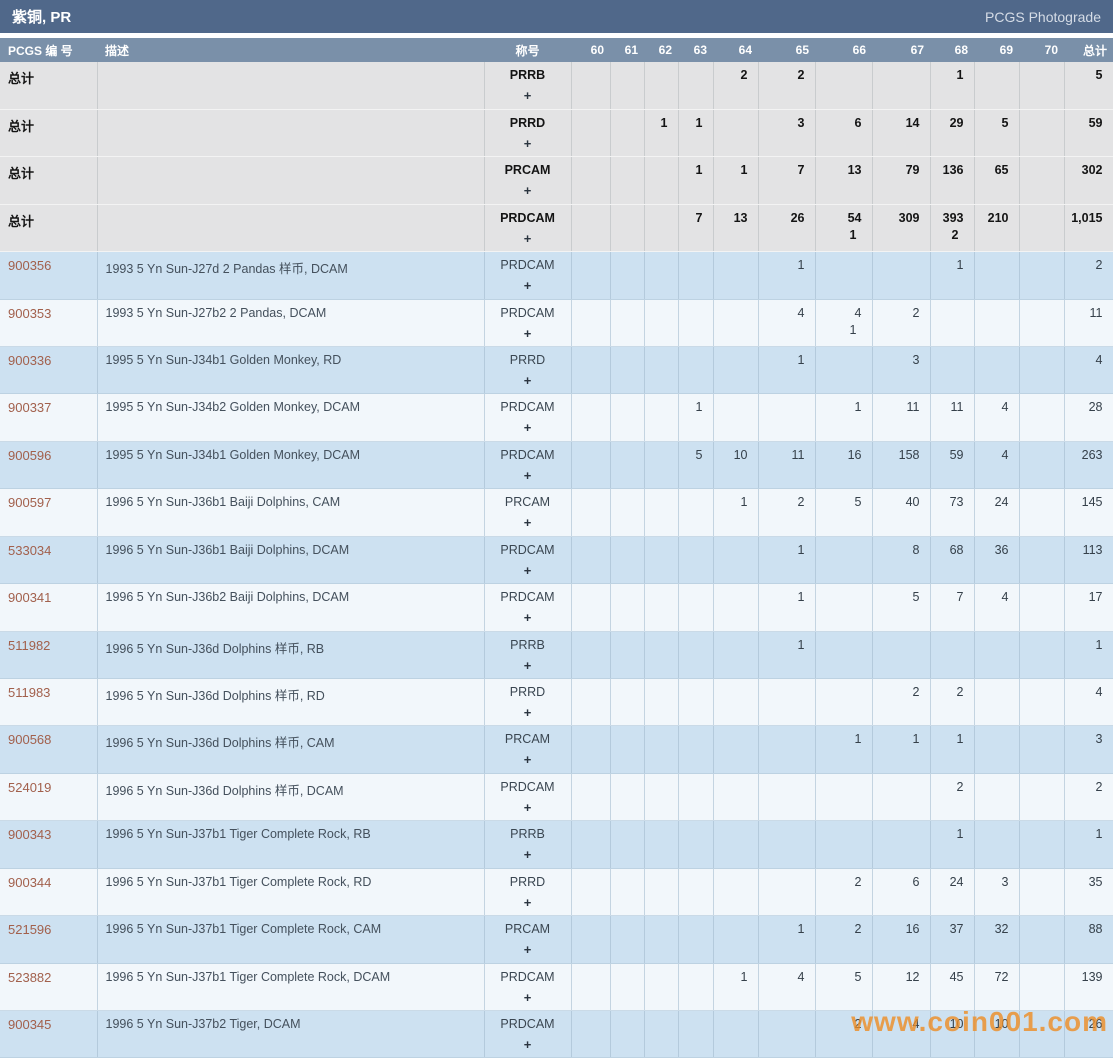  What do you see at coordinates (49, 607) in the screenshot?
I see `pcgs-number-cell: 900341` at bounding box center [49, 607].